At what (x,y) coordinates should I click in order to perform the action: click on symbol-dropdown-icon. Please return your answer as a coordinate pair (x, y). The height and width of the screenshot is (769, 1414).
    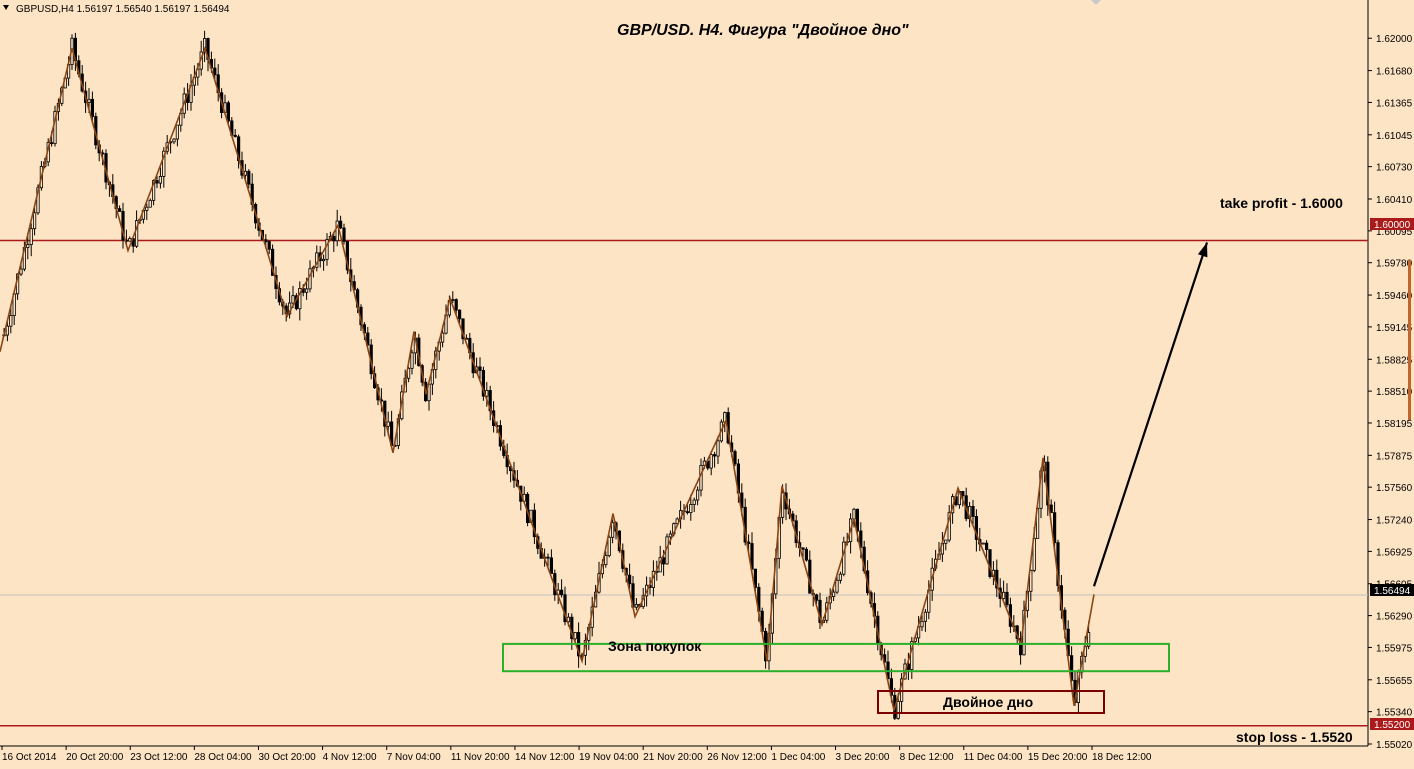
    Looking at the image, I should click on (6, 7).